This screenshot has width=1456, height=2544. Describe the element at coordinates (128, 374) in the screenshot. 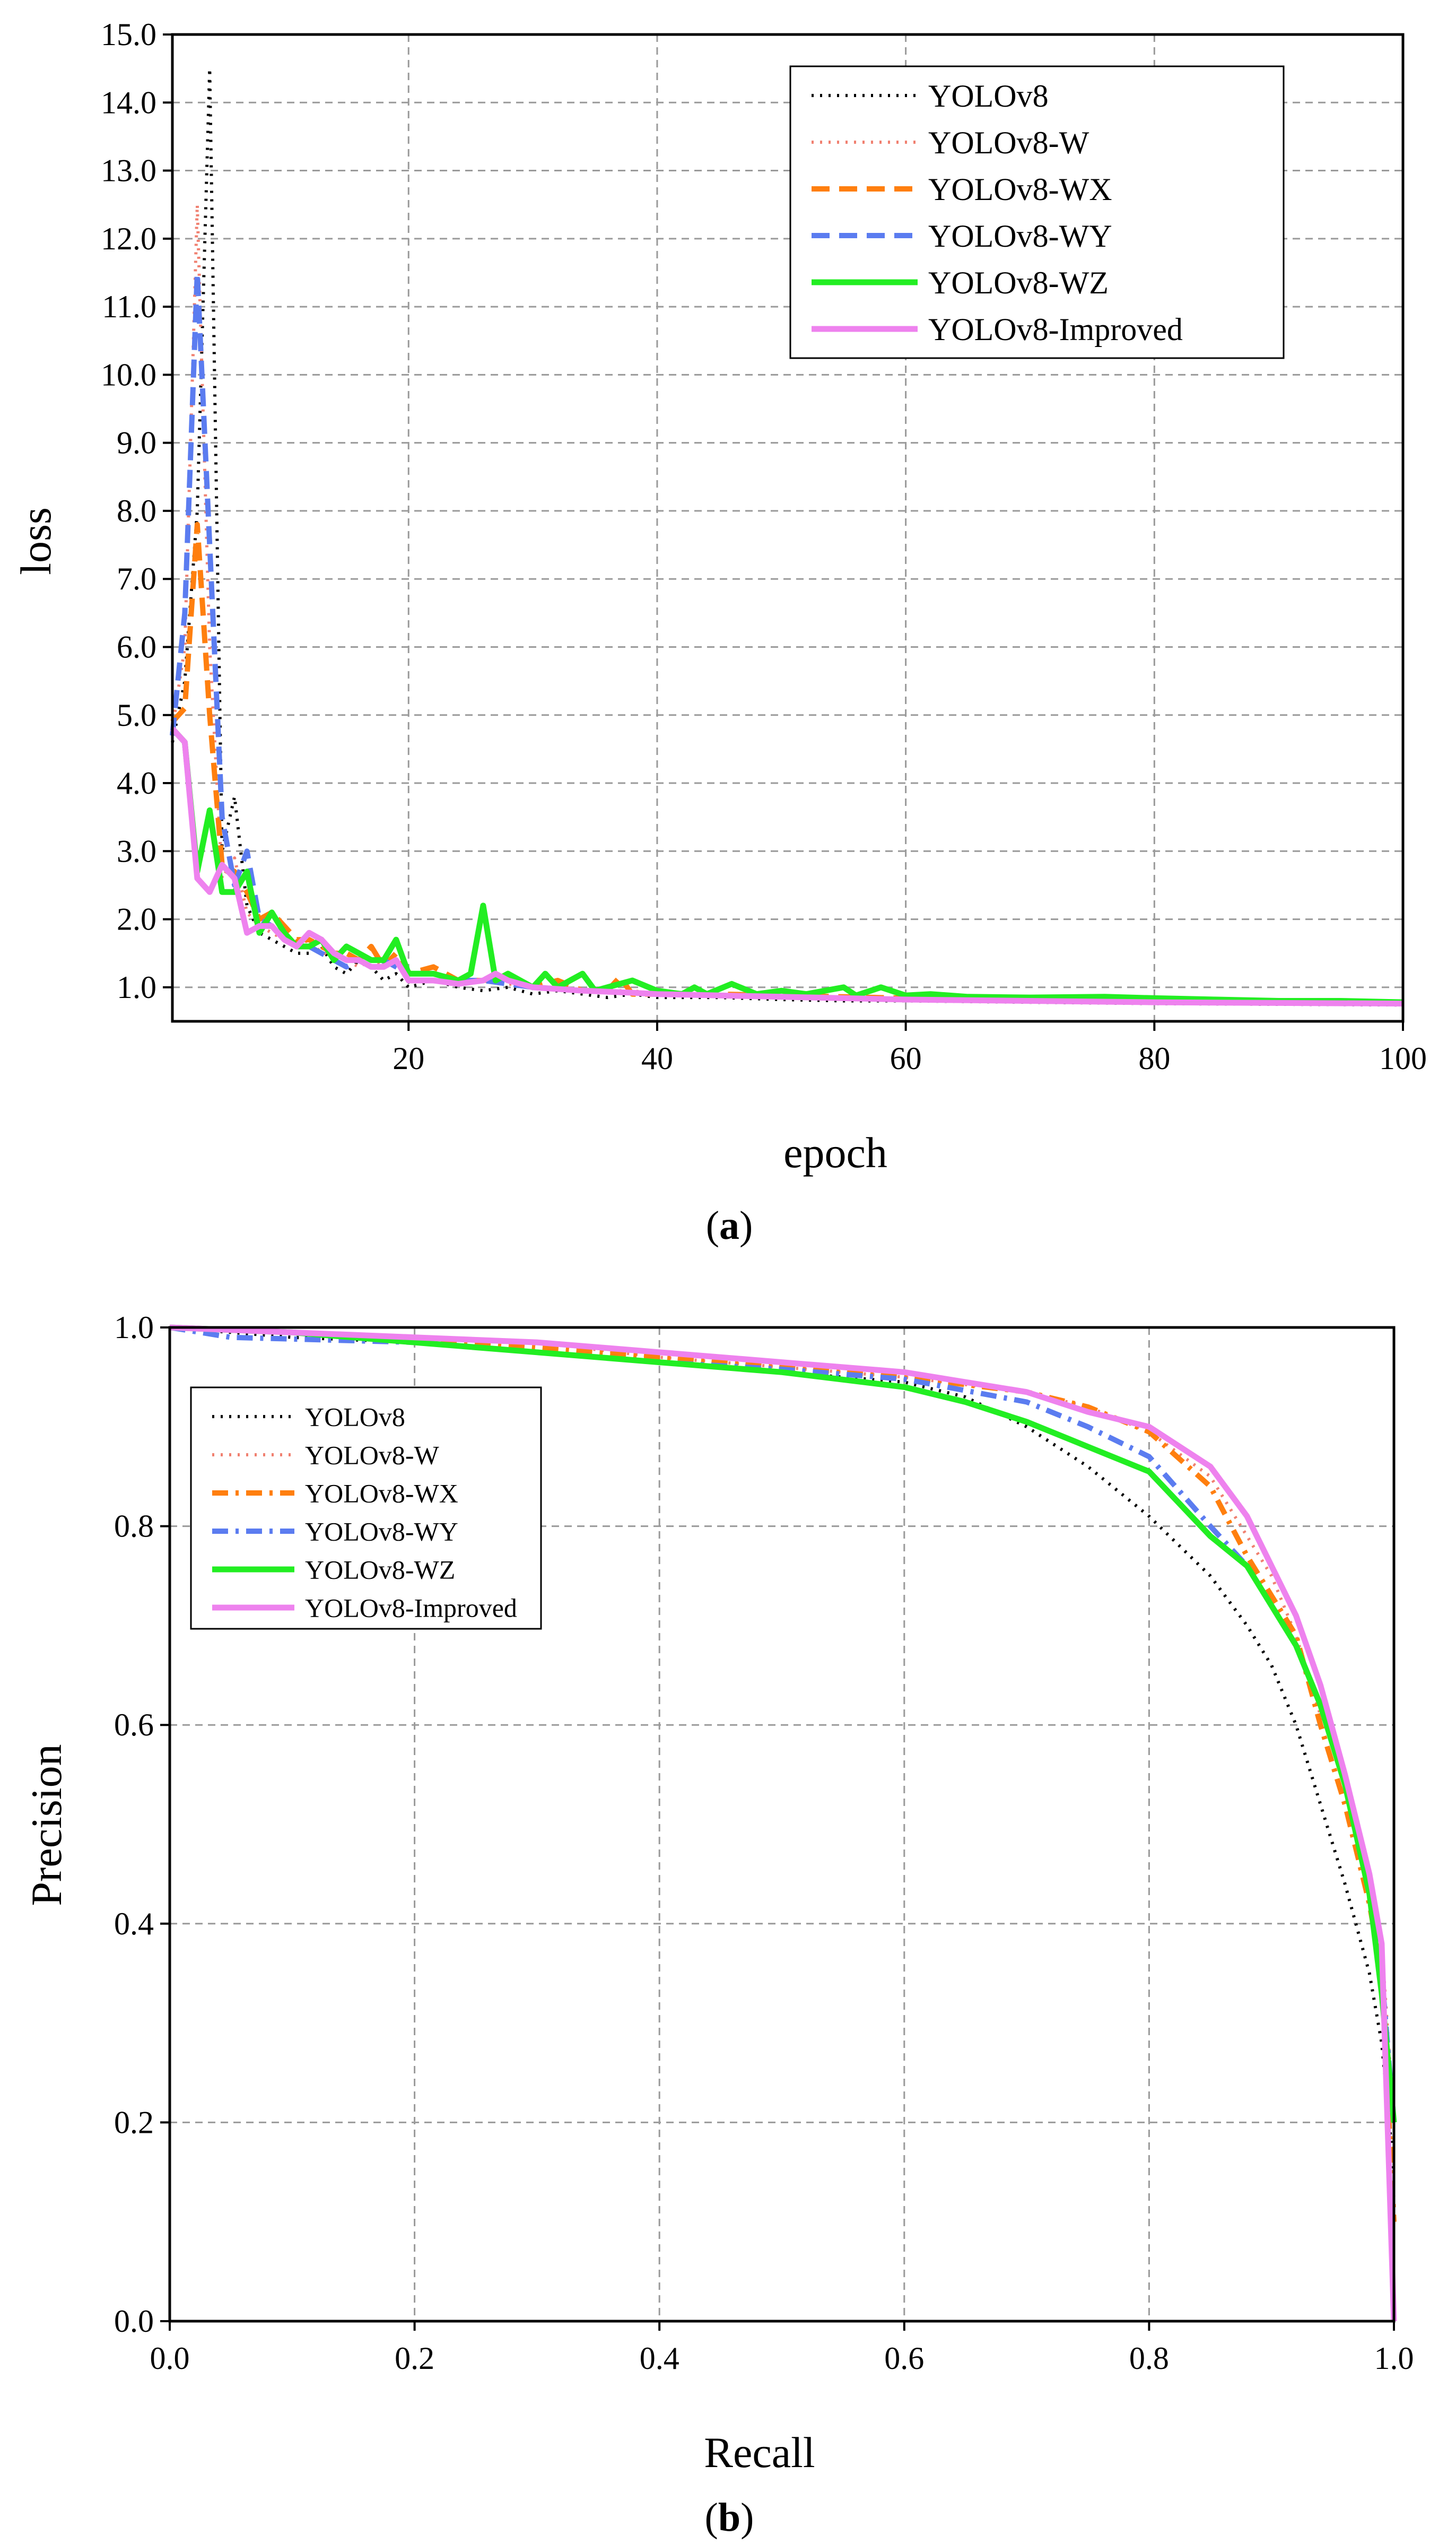

I see `y-tick-label: 10.0` at that location.